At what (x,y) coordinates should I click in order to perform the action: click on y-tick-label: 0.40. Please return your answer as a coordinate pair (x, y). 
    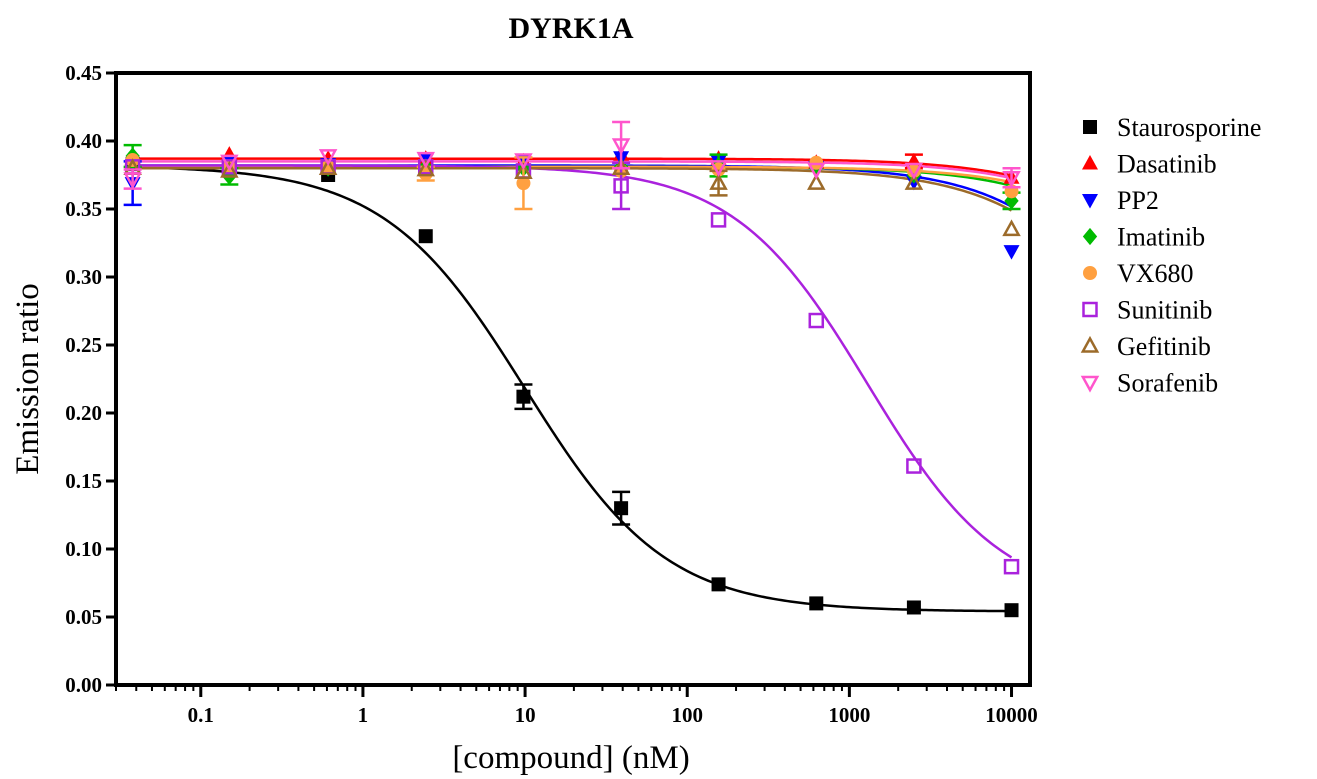
    Looking at the image, I should click on (83, 141).